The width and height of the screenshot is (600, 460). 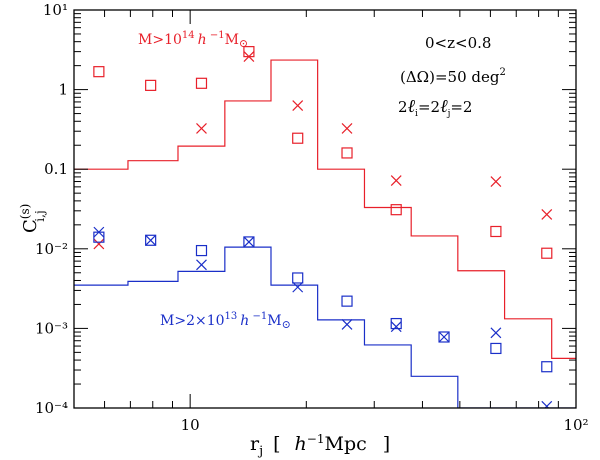 What do you see at coordinates (575, 425) in the screenshot?
I see `x-tick-label: 10²` at bounding box center [575, 425].